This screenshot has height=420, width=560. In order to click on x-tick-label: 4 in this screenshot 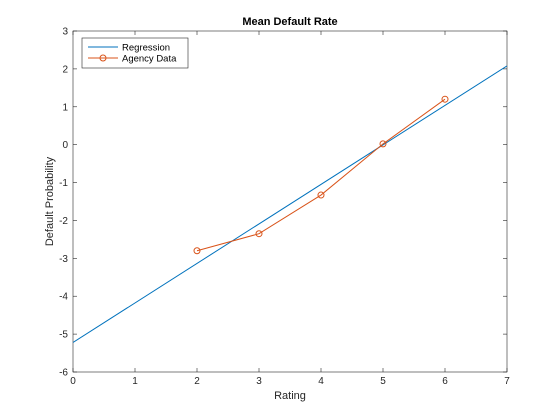, I will do `click(321, 381)`.